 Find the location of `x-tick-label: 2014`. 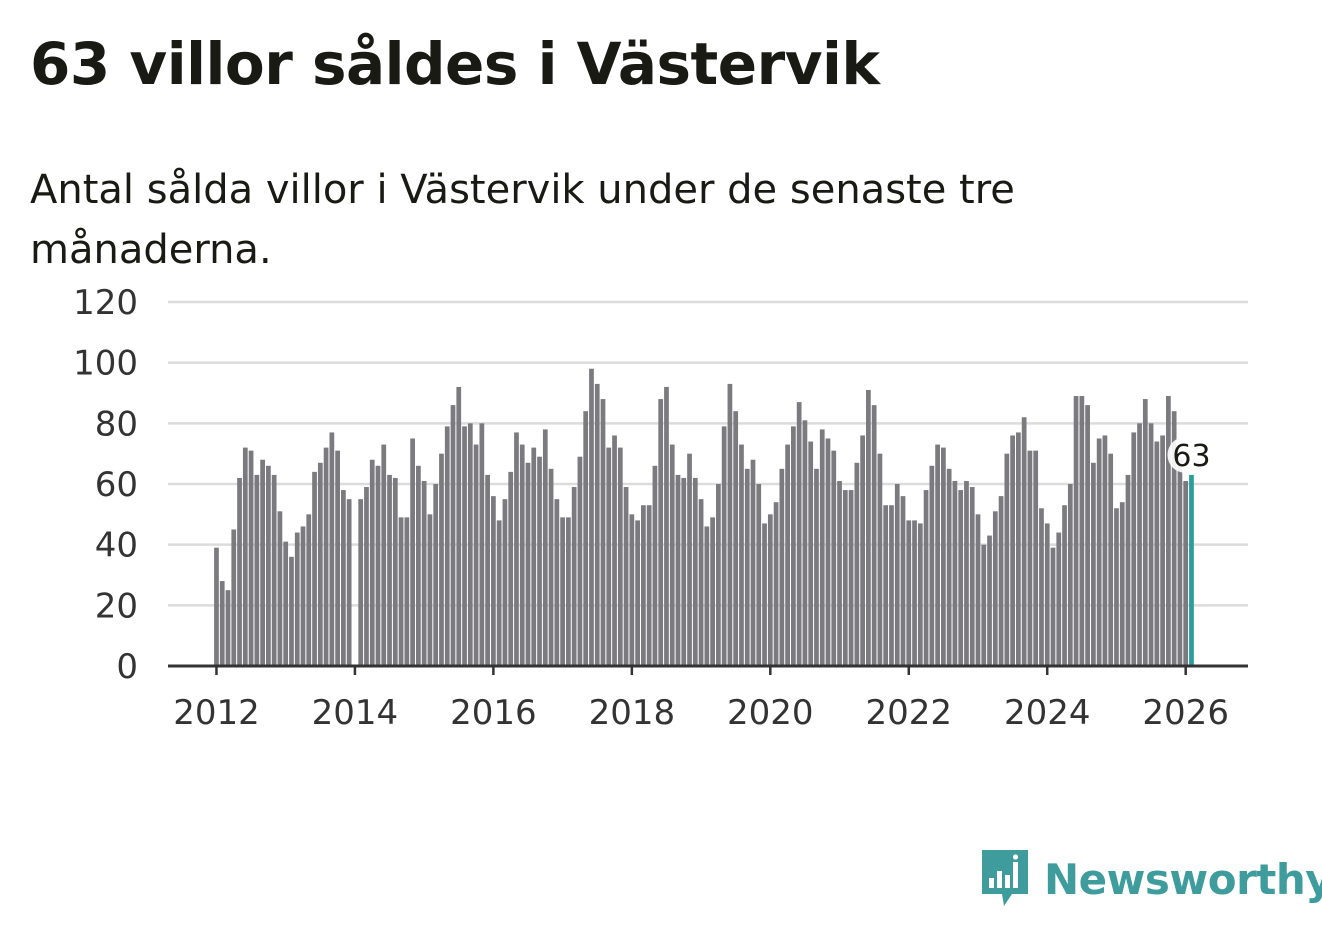

x-tick-label: 2014 is located at coordinates (355, 713).